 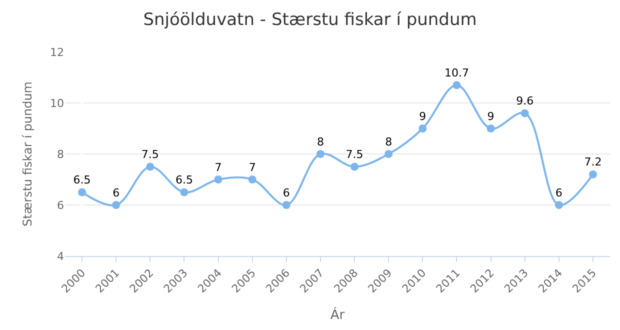 What do you see at coordinates (57, 103) in the screenshot?
I see `y-tick-label: 10` at bounding box center [57, 103].